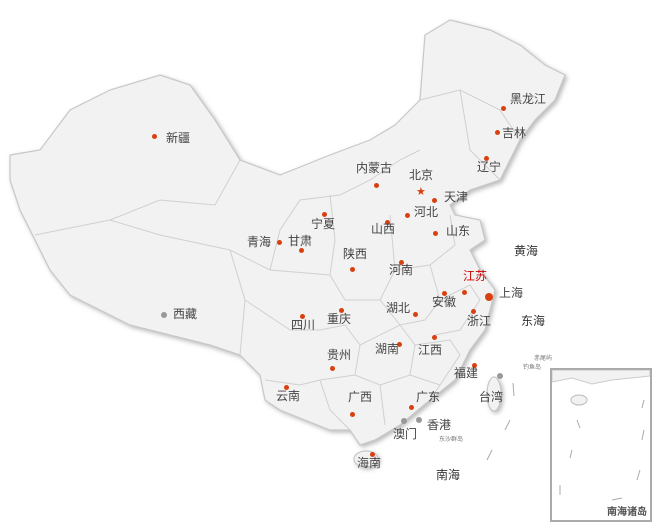  I want to click on label-shanghai: 上海, so click(511, 293).